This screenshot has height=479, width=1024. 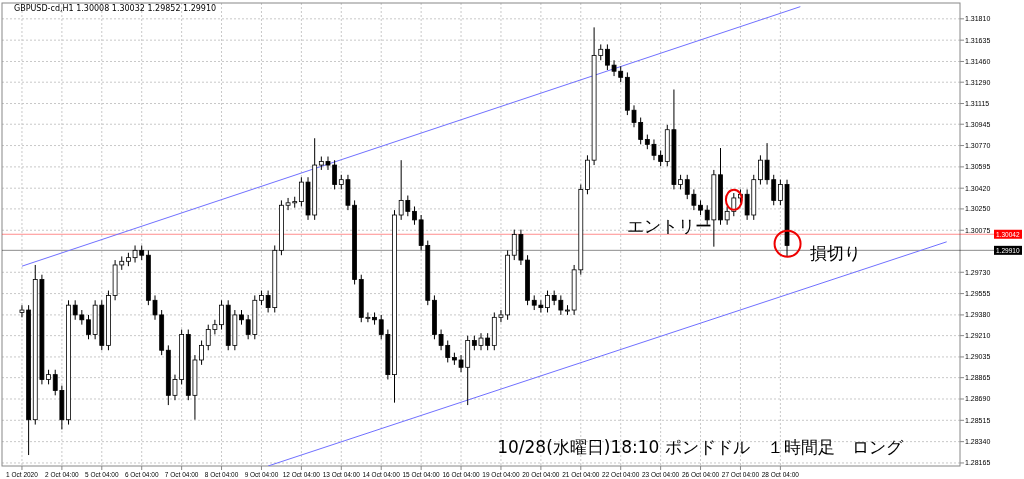 What do you see at coordinates (700, 447) in the screenshot?
I see `annotation: 10/28(水曜日)18:10 ポンドドル １時間足 ロング` at bounding box center [700, 447].